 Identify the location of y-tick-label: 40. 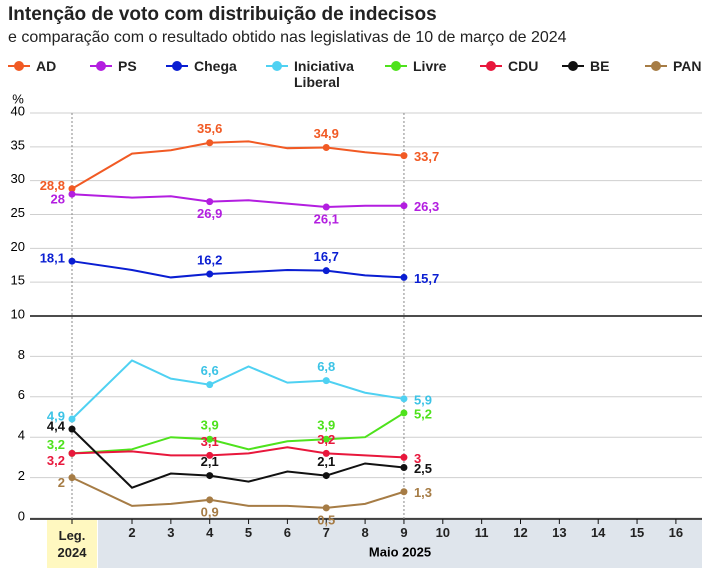
(18, 110).